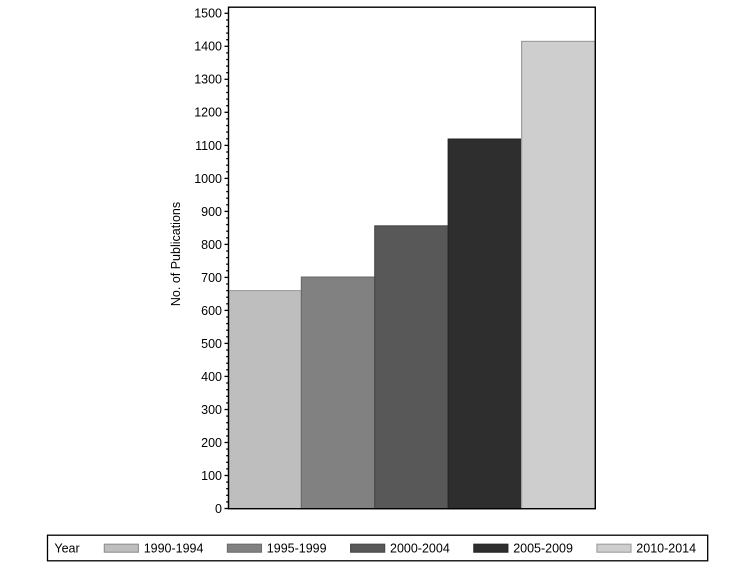  Describe the element at coordinates (218, 509) in the screenshot. I see `svg-text: 0` at that location.